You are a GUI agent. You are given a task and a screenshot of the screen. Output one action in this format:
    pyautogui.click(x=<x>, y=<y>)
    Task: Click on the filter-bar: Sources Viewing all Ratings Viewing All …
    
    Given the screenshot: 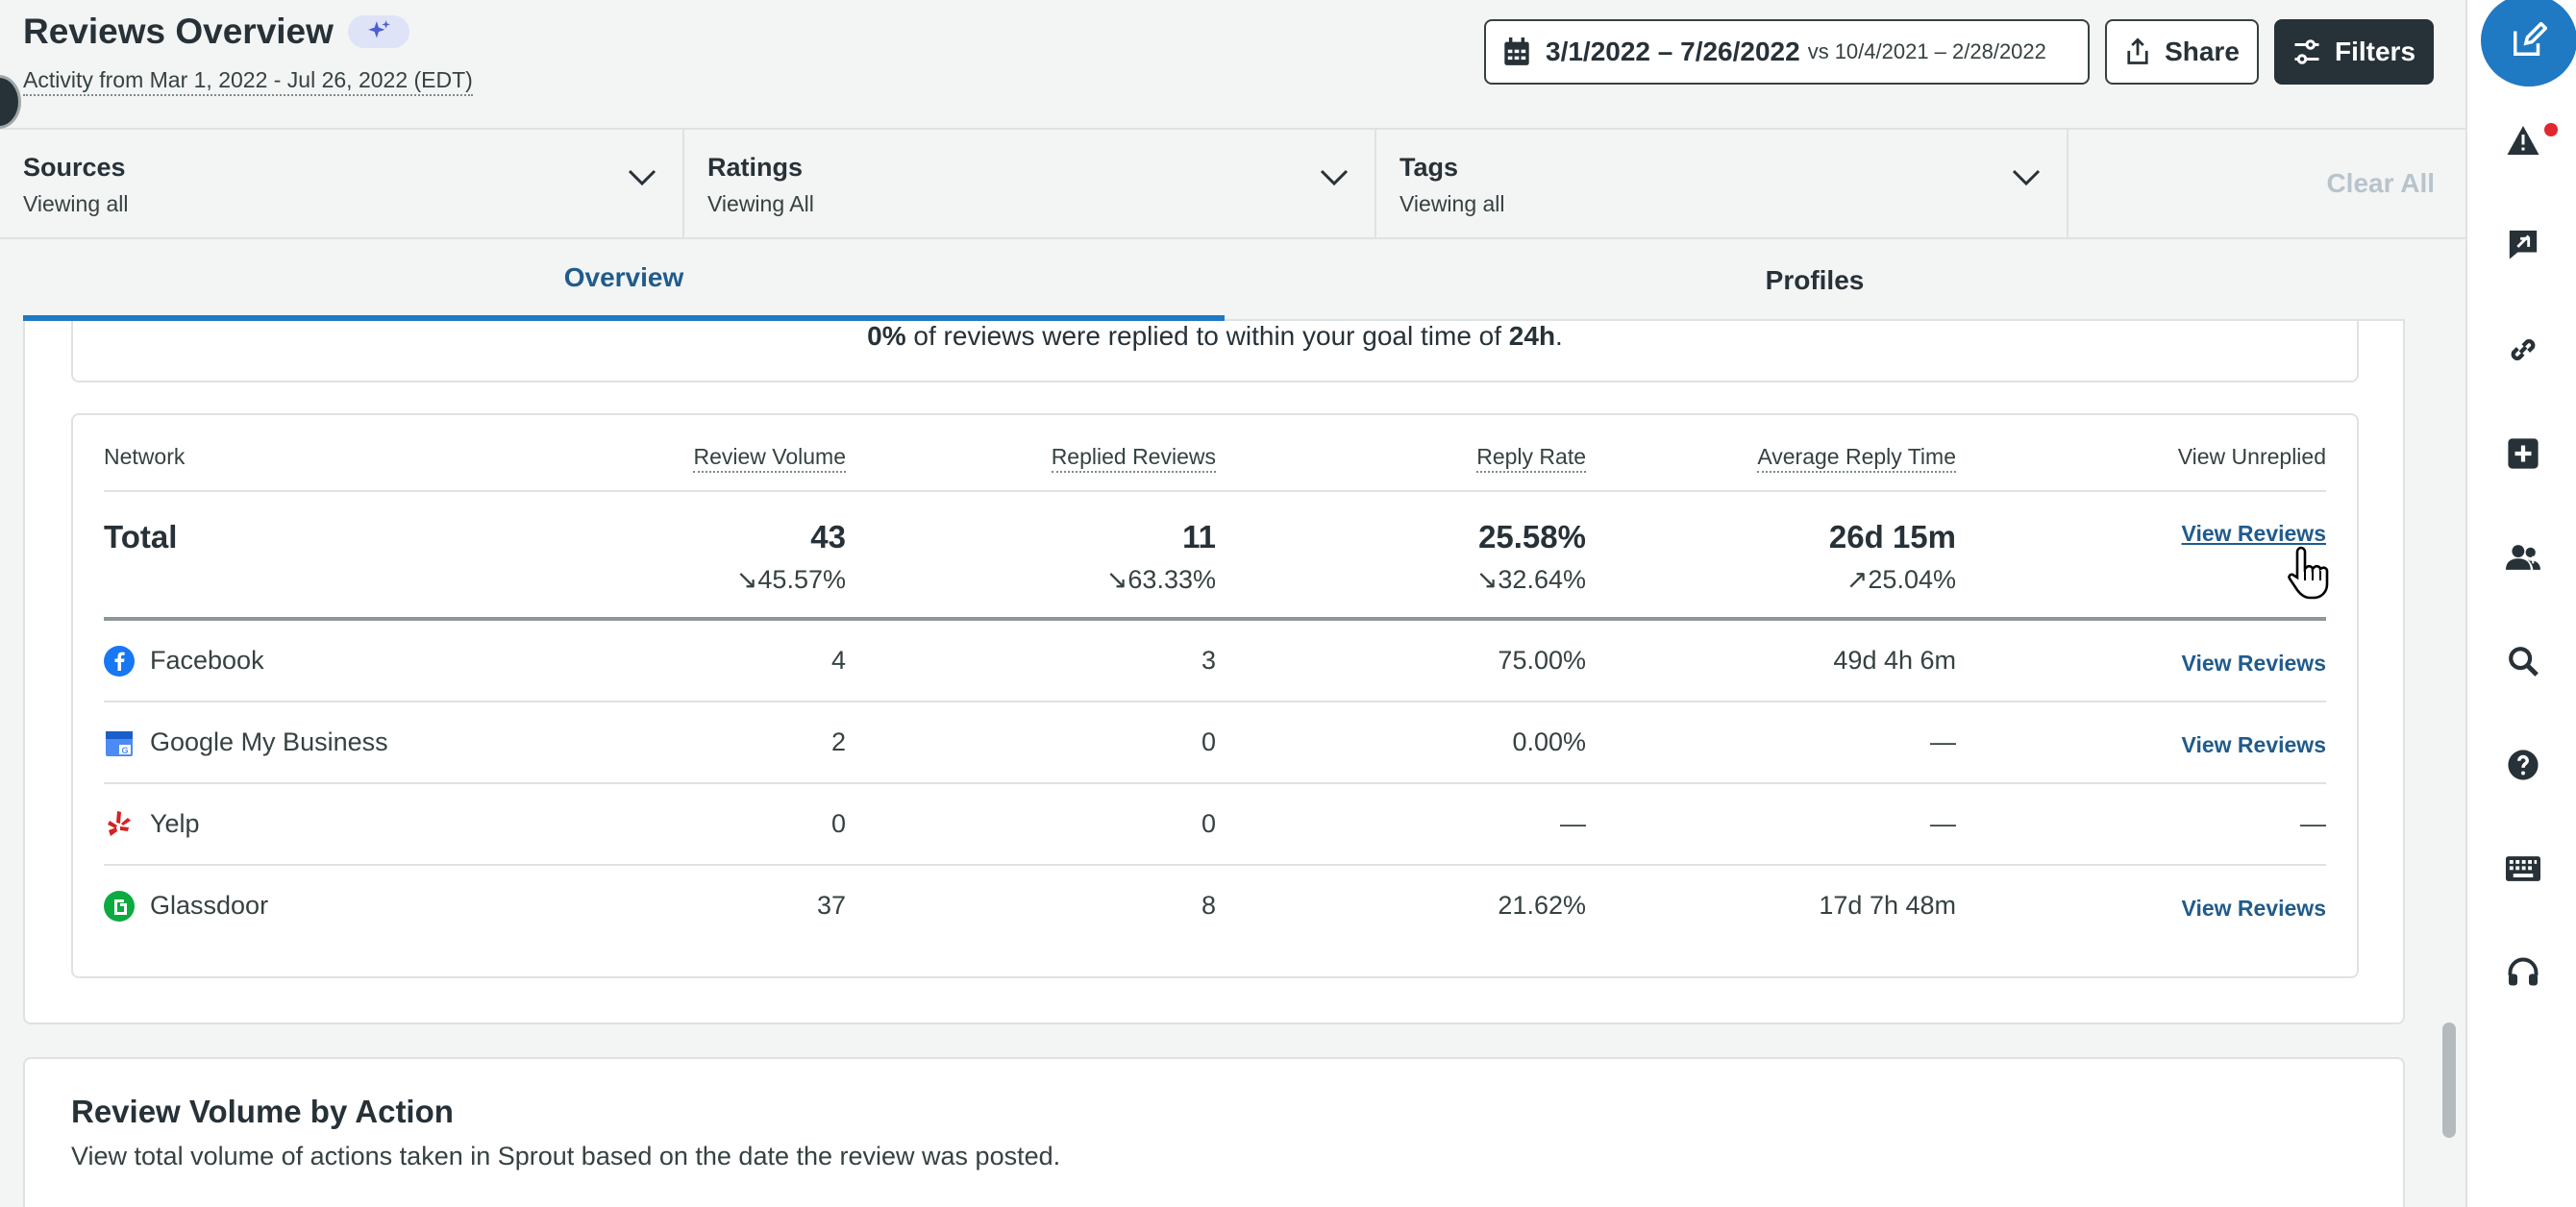 What is the action you would take?
    pyautogui.click(x=1232, y=184)
    